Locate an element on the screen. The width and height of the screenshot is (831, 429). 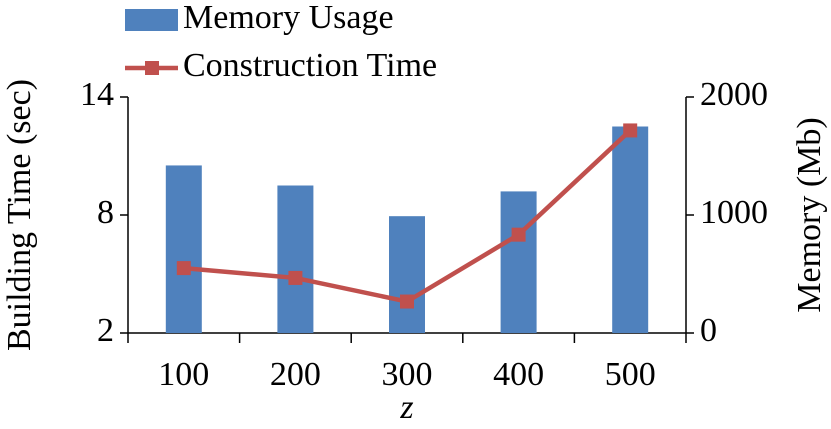
y2-tick-label: 0 is located at coordinates (708, 330).